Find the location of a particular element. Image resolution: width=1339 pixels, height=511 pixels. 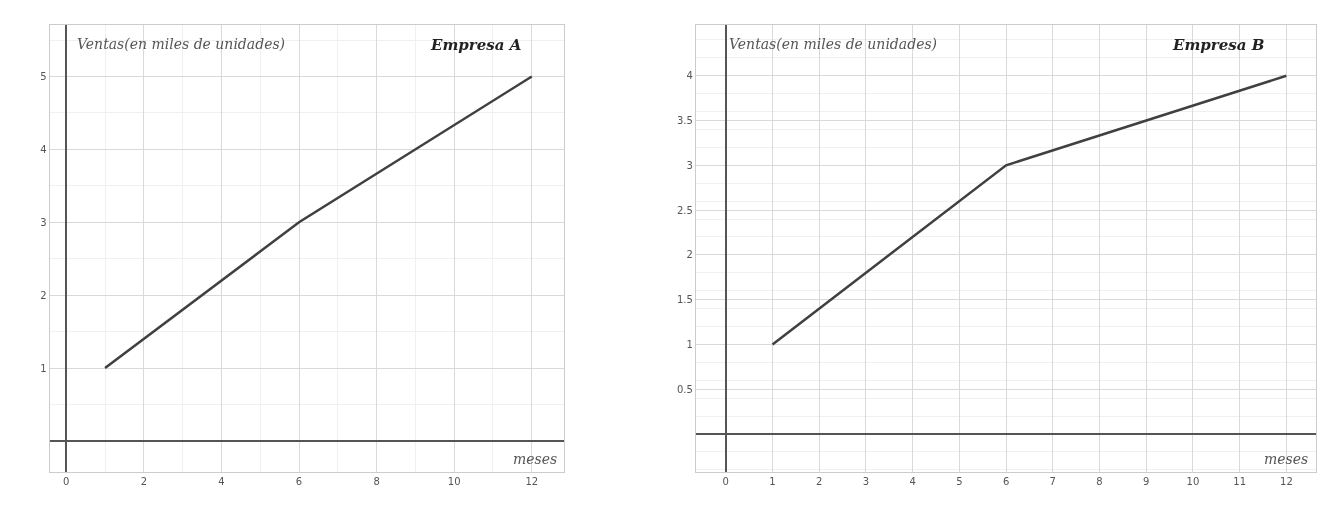

x-tick-label: 3 is located at coordinates (866, 481).